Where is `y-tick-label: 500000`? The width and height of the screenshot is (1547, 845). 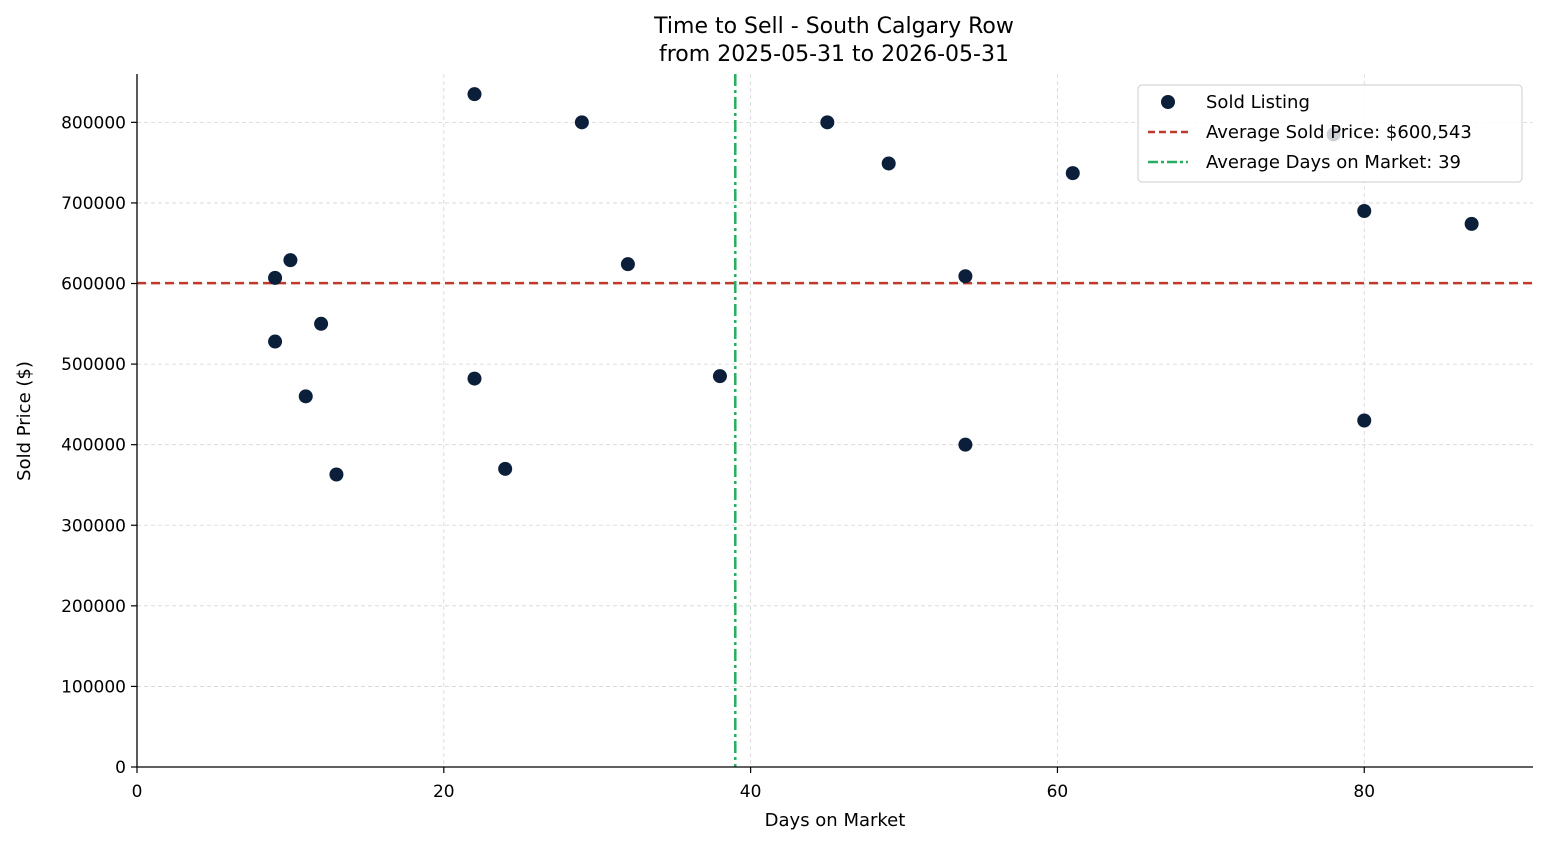 y-tick-label: 500000 is located at coordinates (93, 365).